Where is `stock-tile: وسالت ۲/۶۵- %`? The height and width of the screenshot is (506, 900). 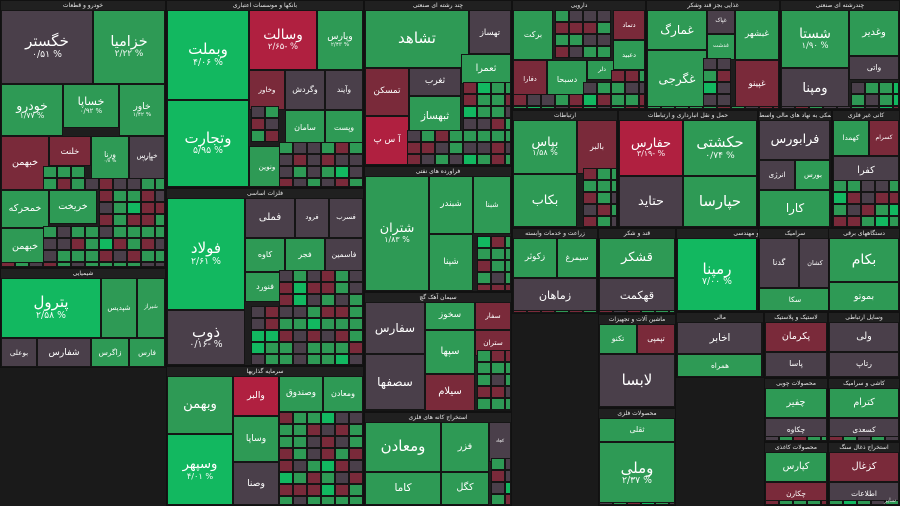 stock-tile: وسالت ۲/۶۵- % is located at coordinates (283, 40).